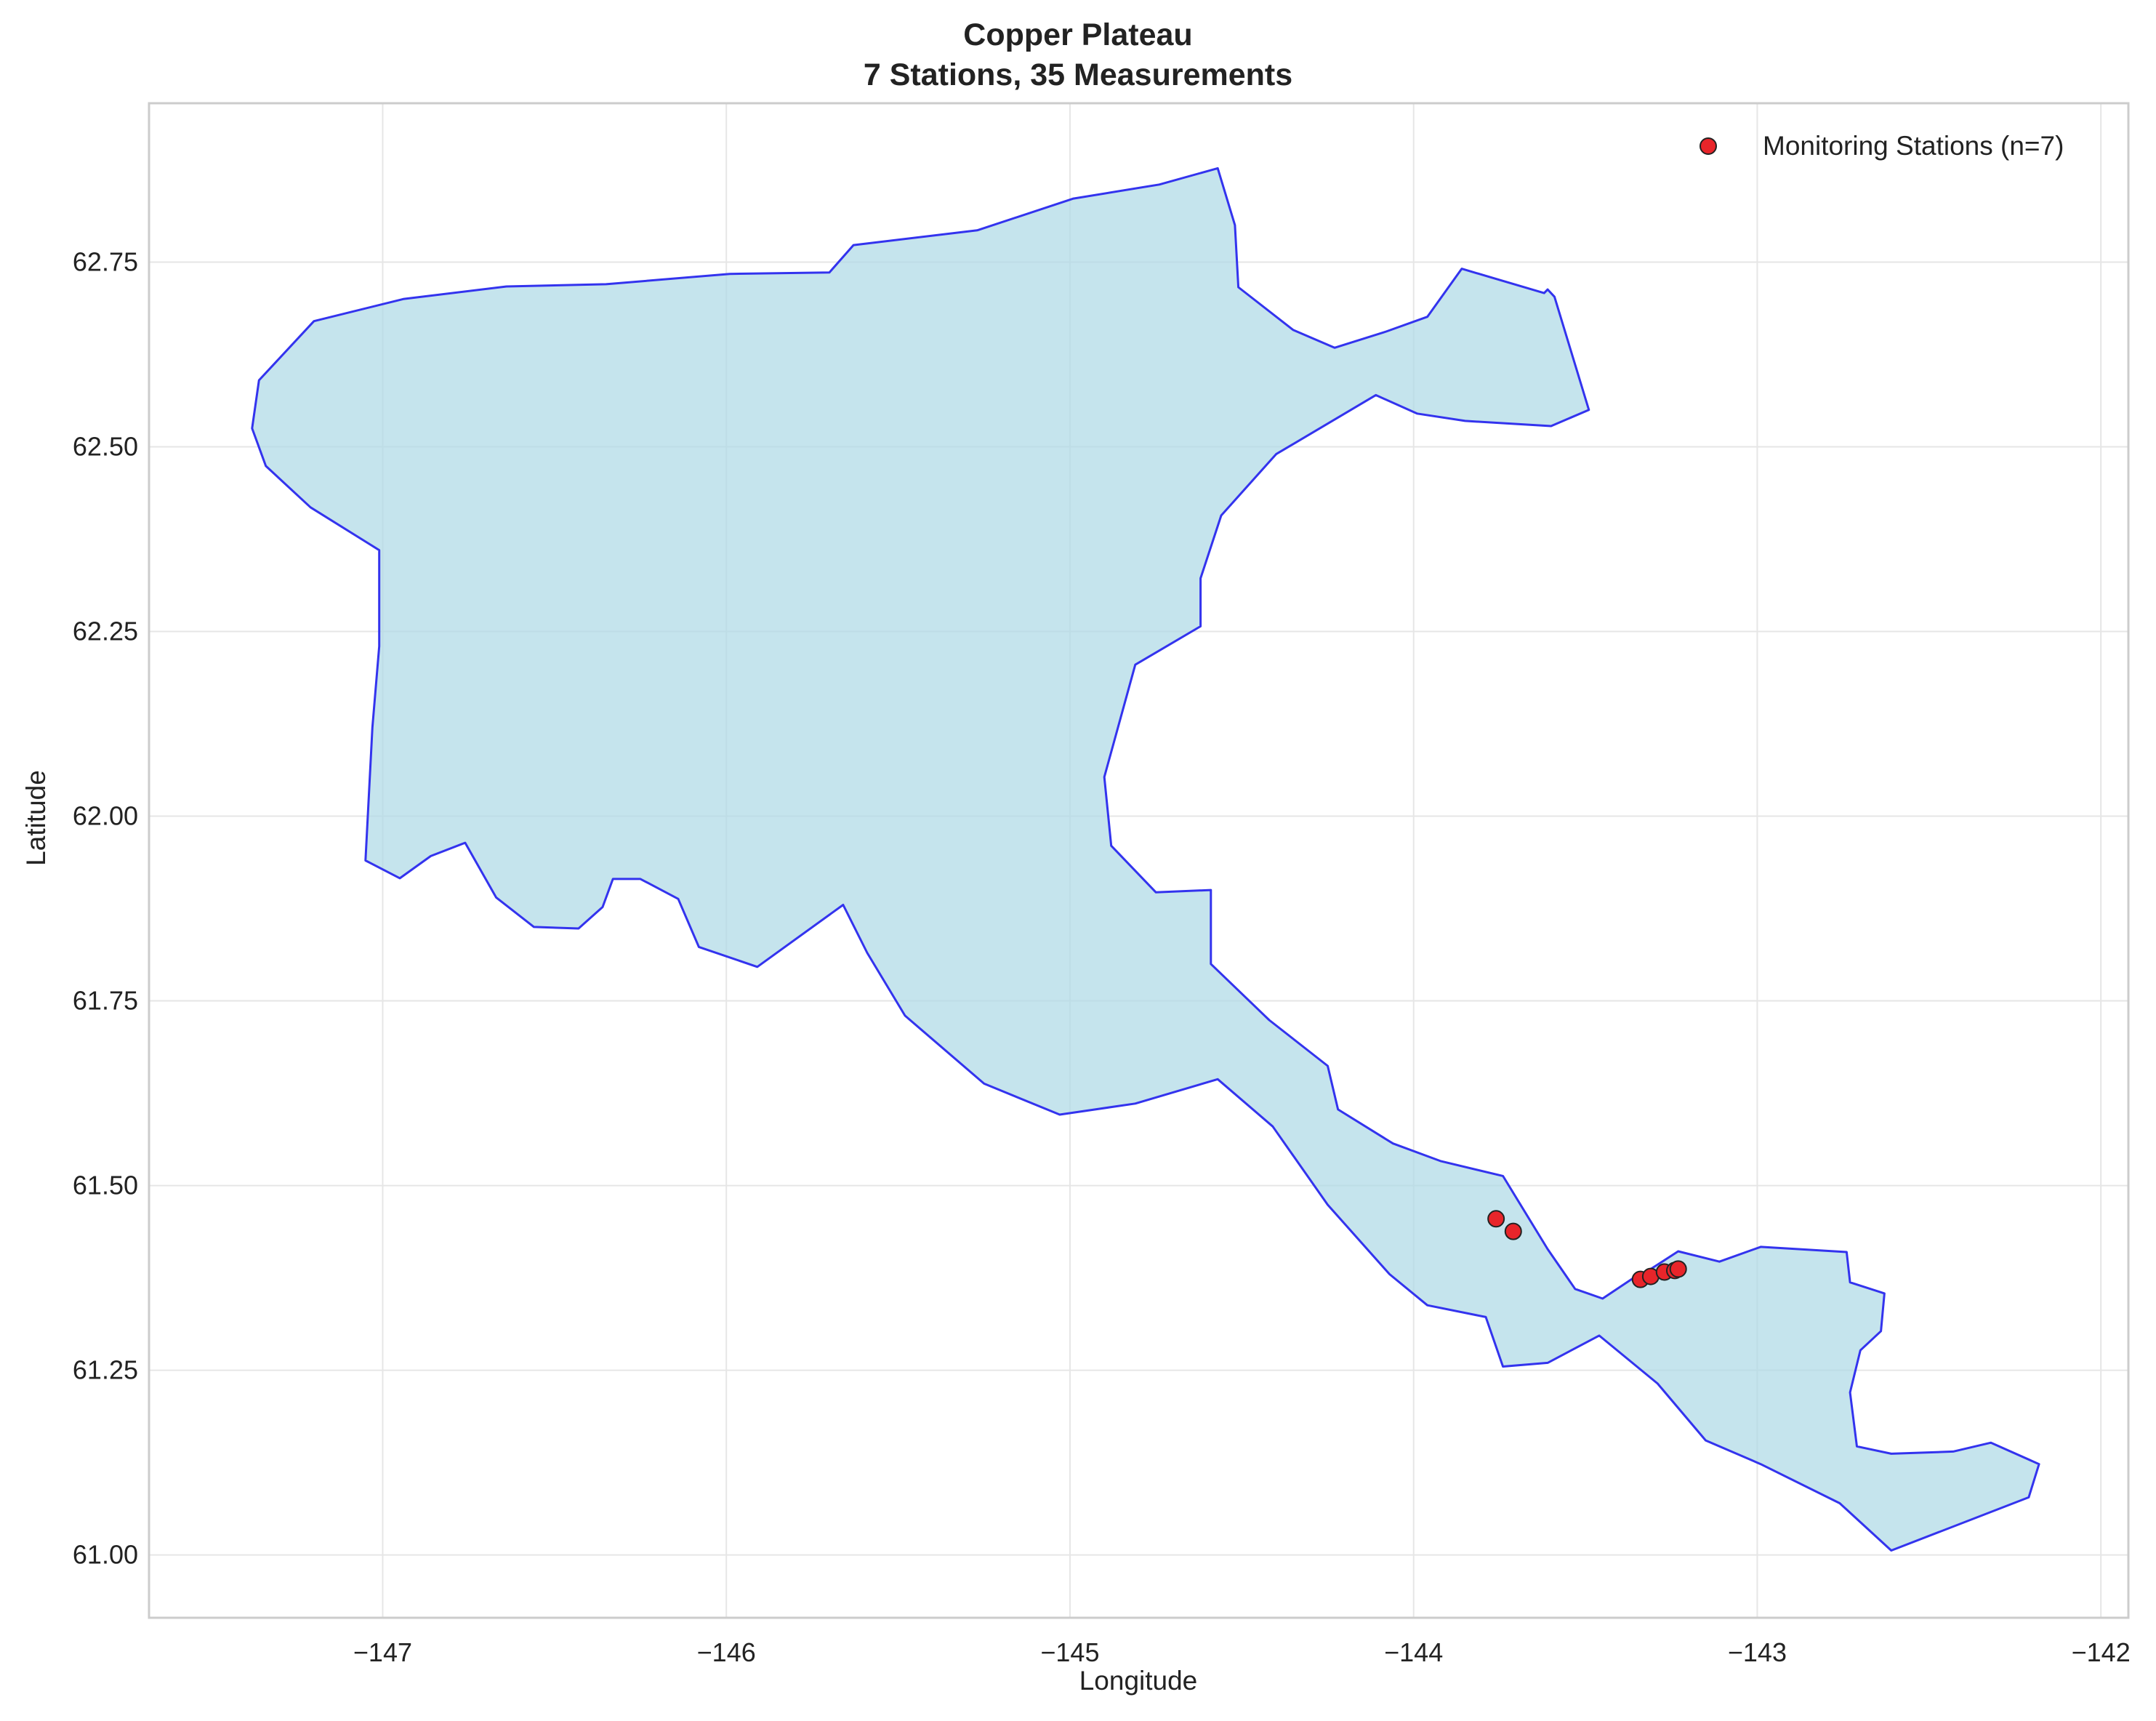 This screenshot has width=2156, height=1721. Describe the element at coordinates (105, 1001) in the screenshot. I see `y-tick-label-3: 61.75` at that location.